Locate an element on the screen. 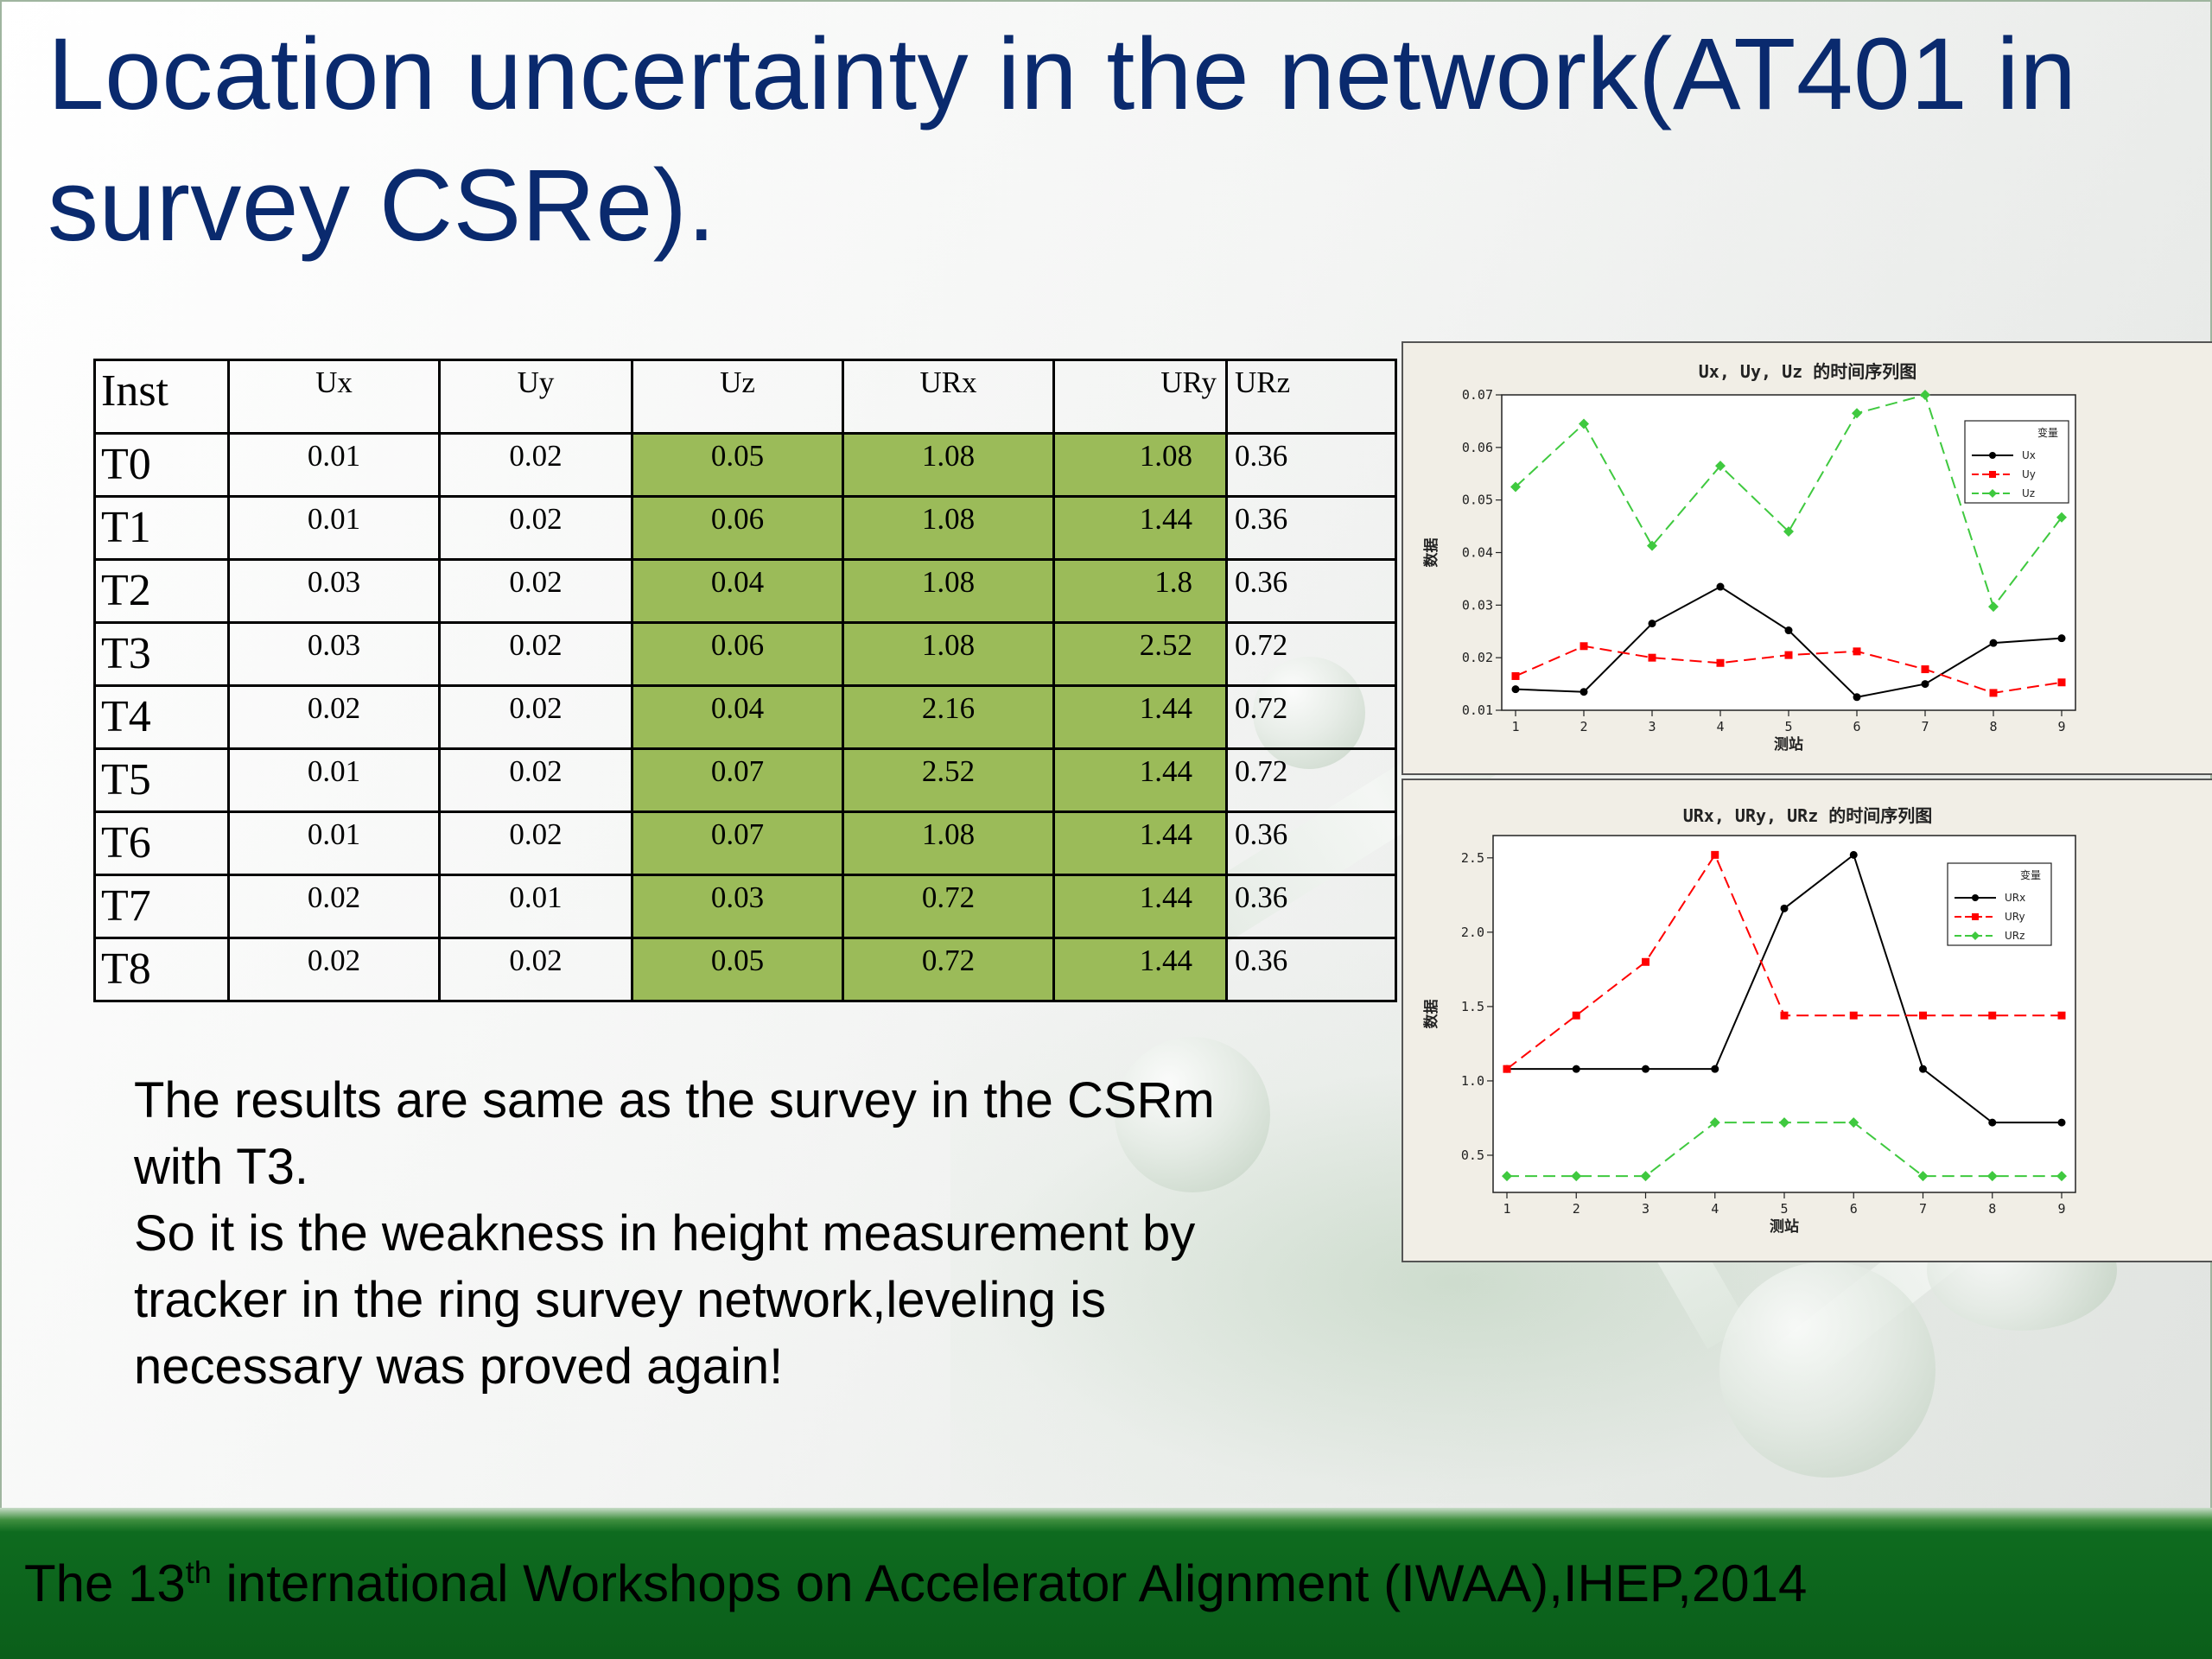  table-row: T5 0.01 0.02 0.07 2.52 1.44 0.72 is located at coordinates (745, 780).